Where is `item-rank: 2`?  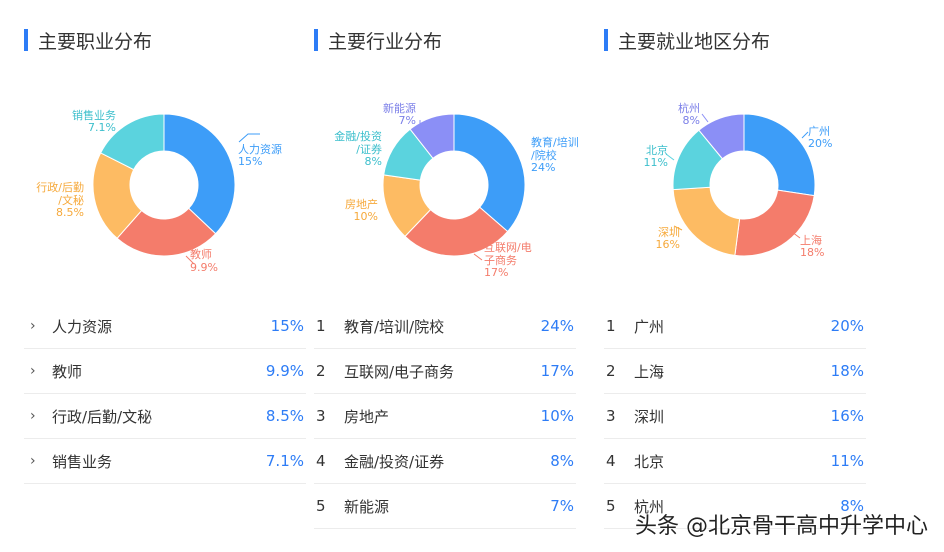
item-rank: 2 is located at coordinates (321, 371).